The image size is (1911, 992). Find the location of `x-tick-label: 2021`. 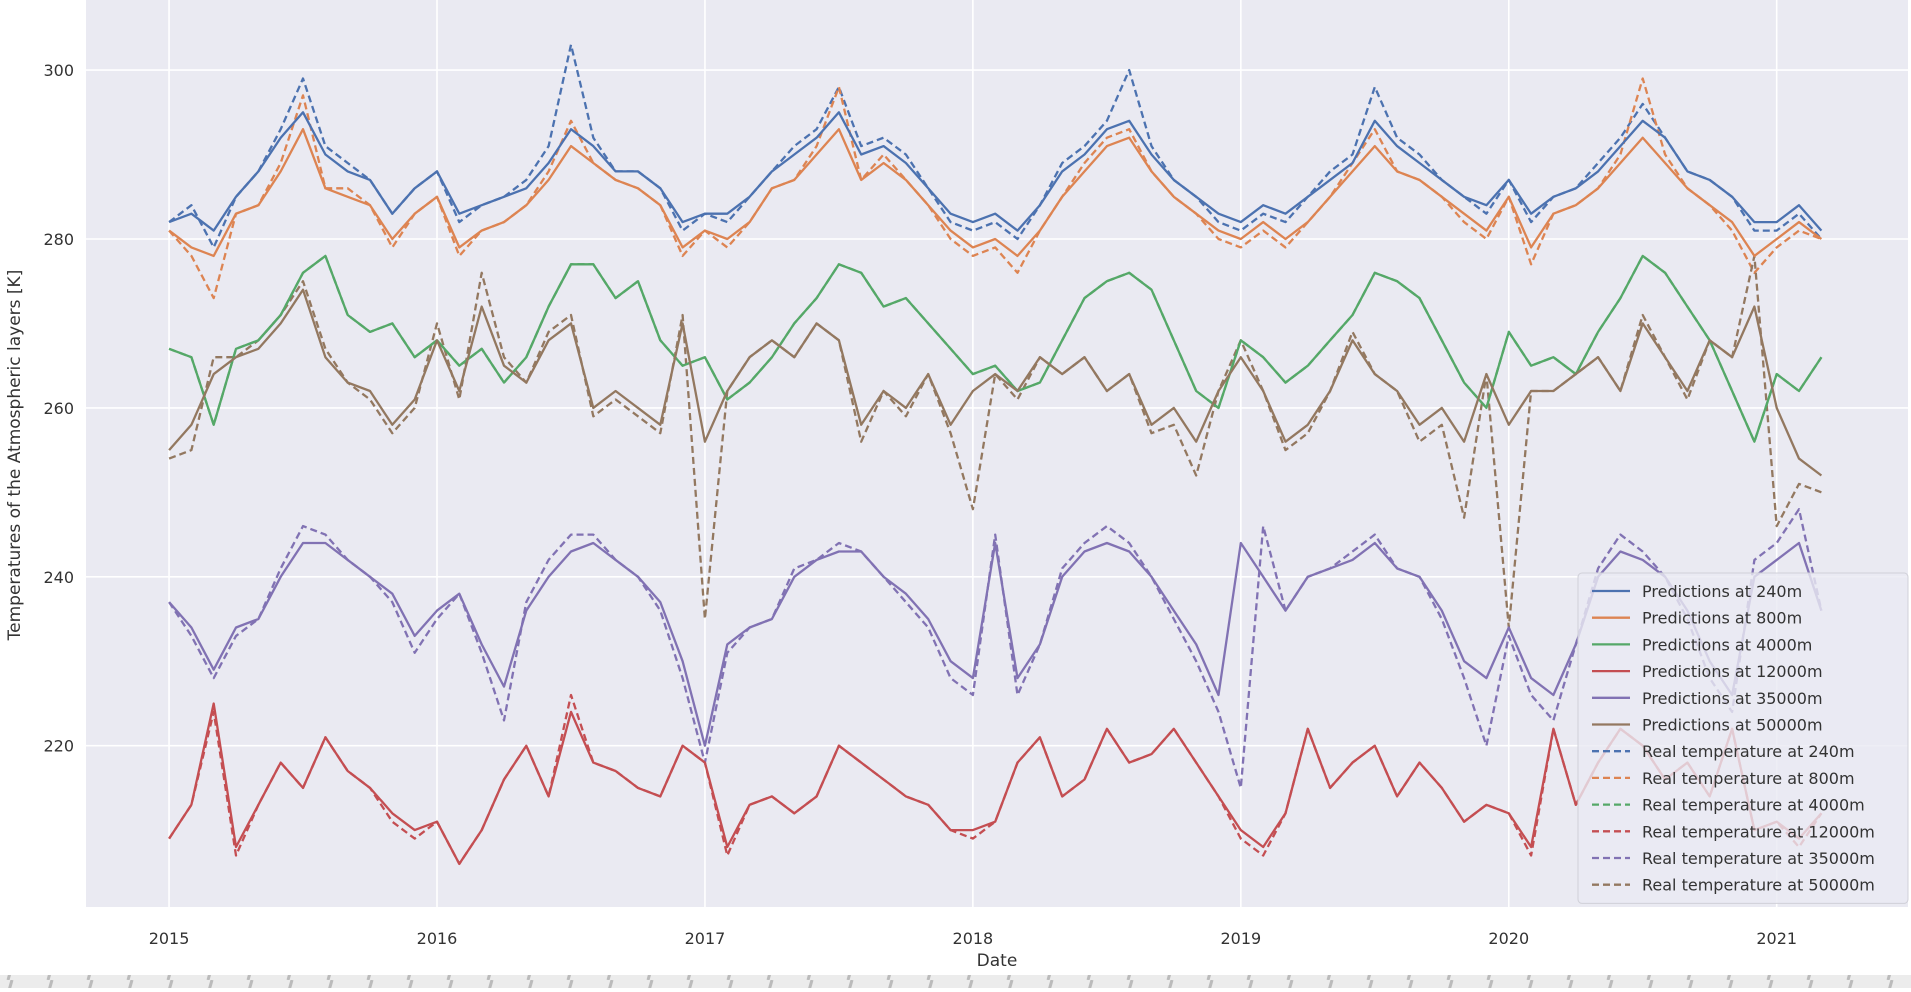

x-tick-label: 2021 is located at coordinates (1776, 938).